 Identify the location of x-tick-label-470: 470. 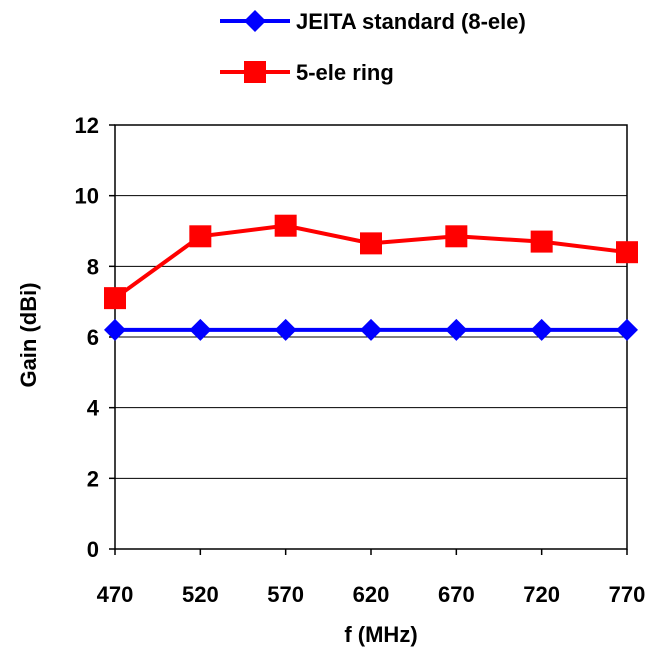
(115, 594).